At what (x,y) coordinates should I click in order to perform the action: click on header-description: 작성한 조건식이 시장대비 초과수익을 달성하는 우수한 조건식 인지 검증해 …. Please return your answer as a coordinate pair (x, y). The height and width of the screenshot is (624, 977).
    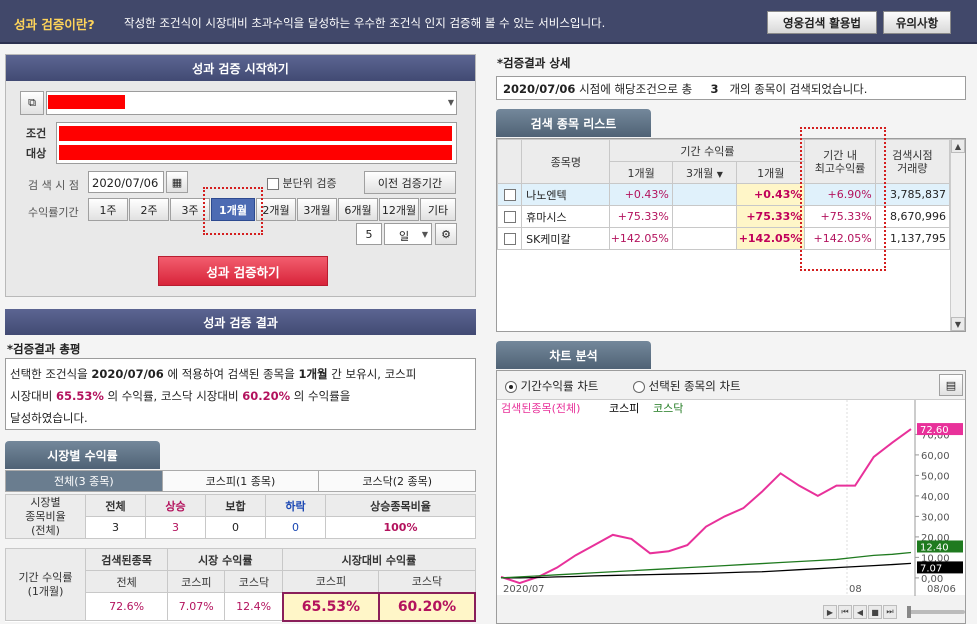
    Looking at the image, I should click on (365, 23).